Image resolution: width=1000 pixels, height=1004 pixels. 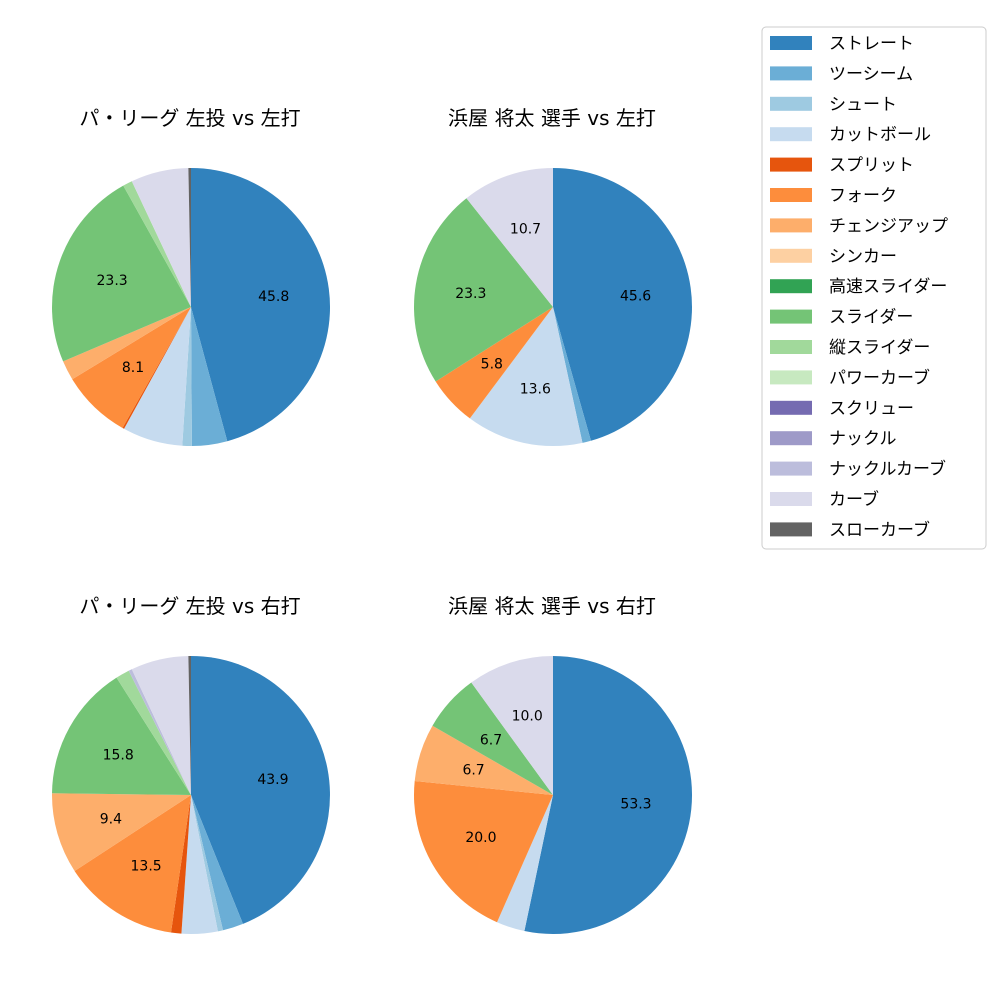 I want to click on legend-entry: パワーカーブ, so click(x=850, y=377).